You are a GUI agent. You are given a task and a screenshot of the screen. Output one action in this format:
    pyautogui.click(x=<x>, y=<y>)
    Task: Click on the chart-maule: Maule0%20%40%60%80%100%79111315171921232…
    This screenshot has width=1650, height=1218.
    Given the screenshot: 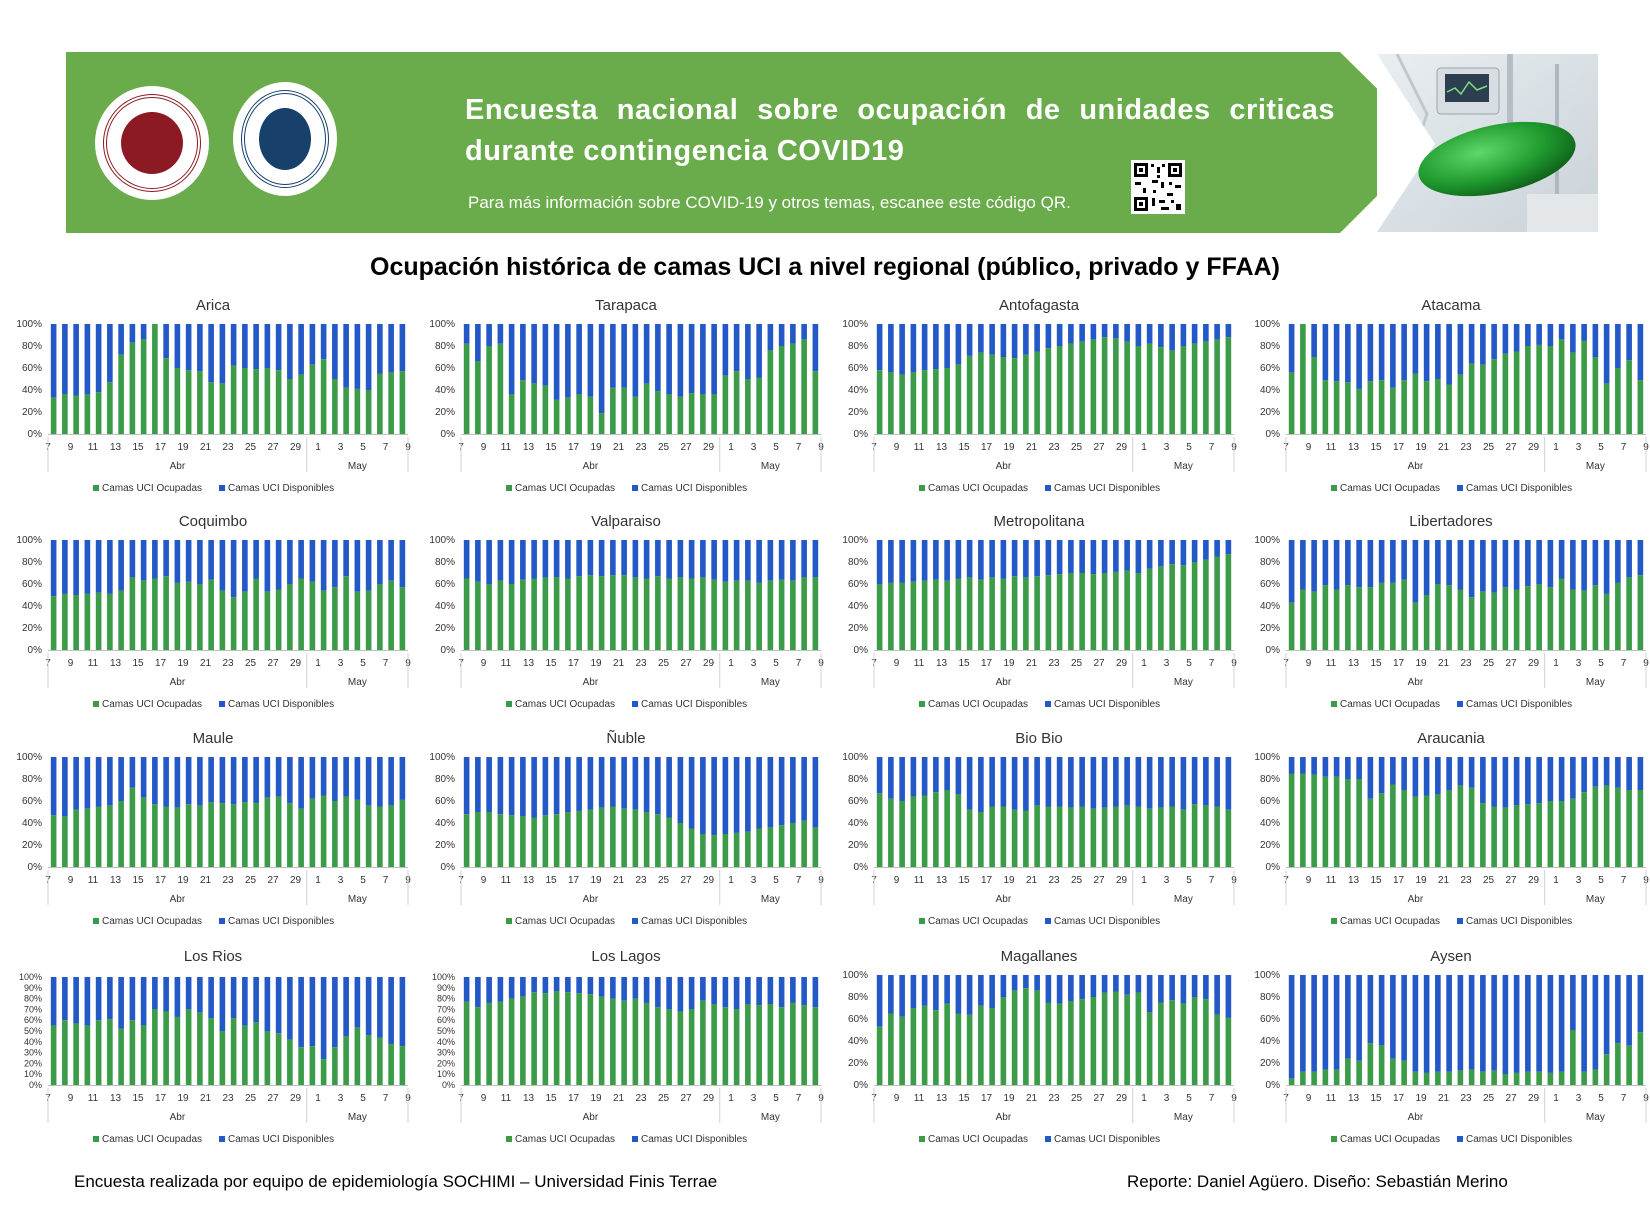 What is the action you would take?
    pyautogui.click(x=213, y=831)
    